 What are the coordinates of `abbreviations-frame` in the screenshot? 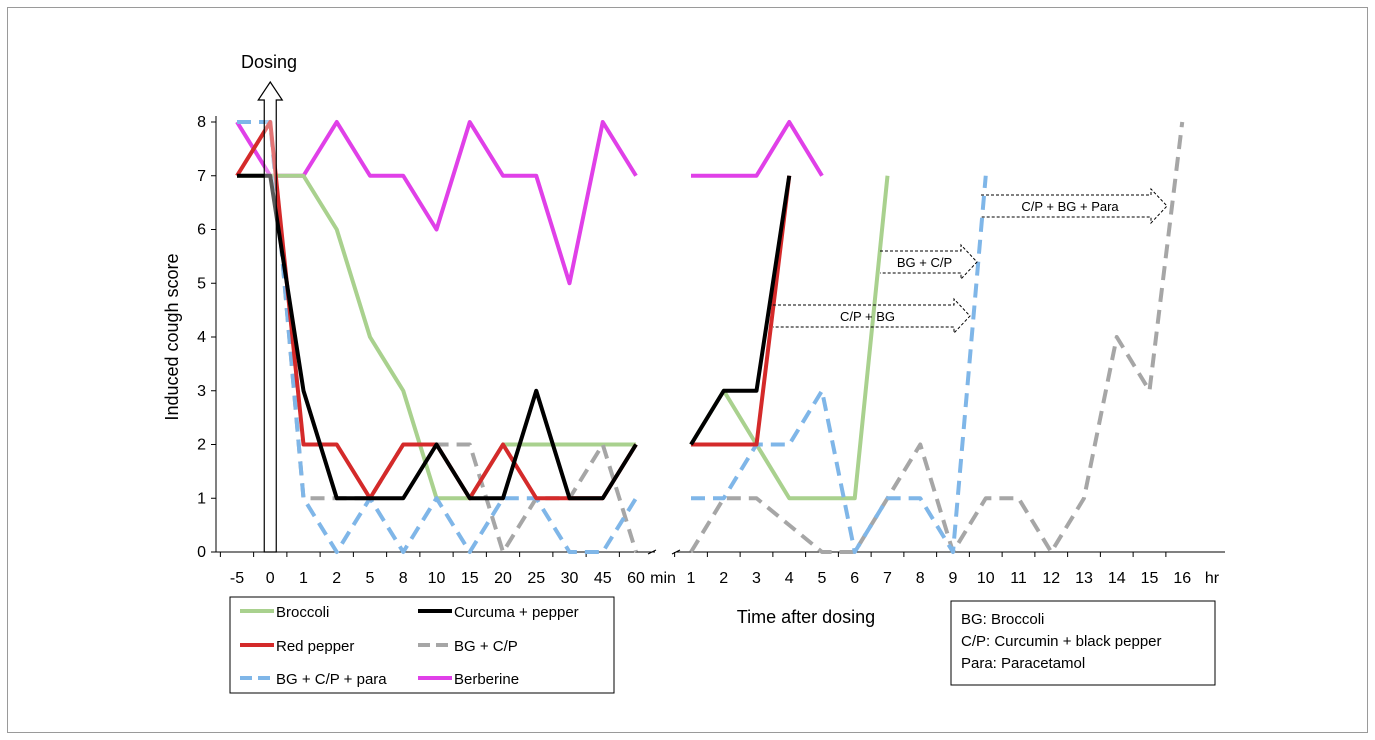 It's located at (1083, 643).